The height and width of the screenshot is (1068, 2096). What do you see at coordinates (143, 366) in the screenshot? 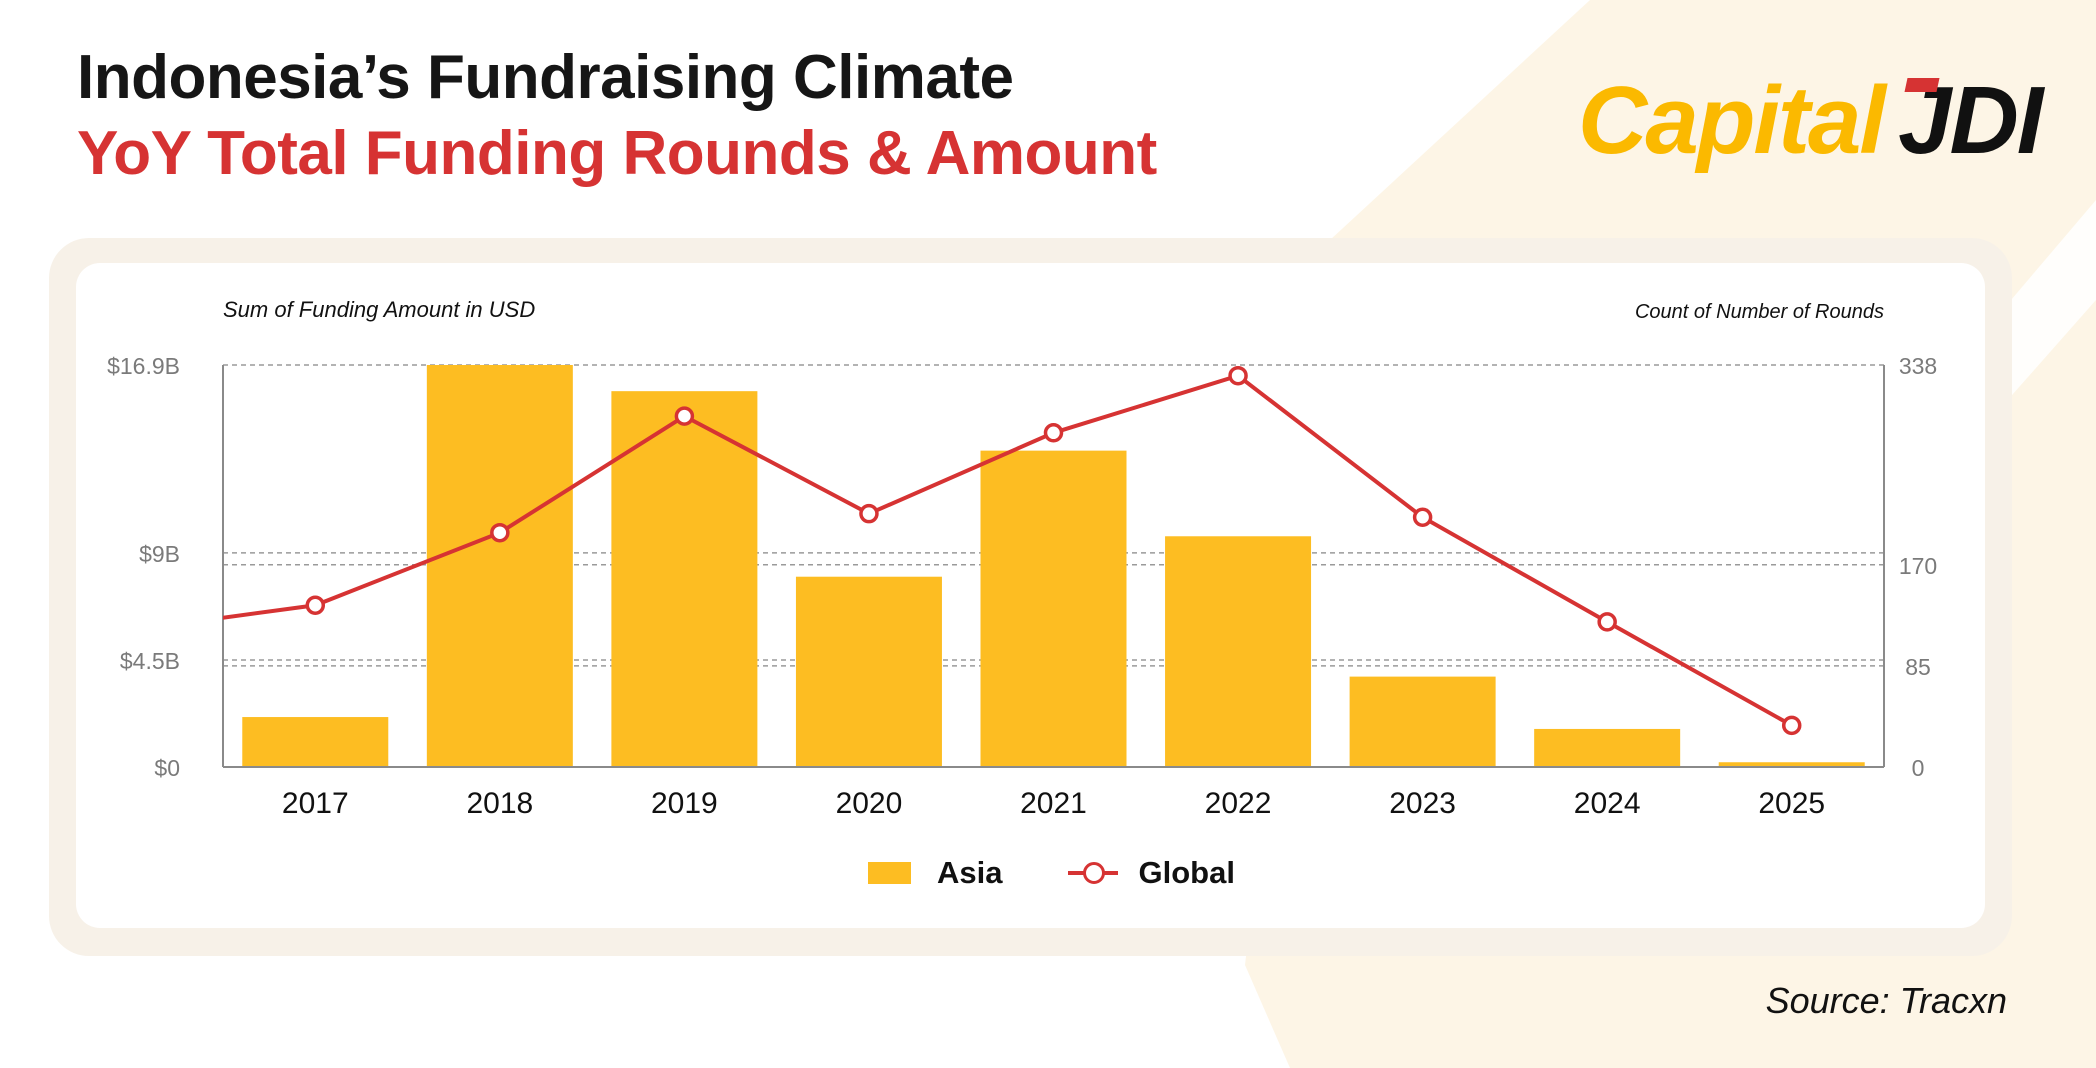
I see `left-tick-label: $16.9B` at bounding box center [143, 366].